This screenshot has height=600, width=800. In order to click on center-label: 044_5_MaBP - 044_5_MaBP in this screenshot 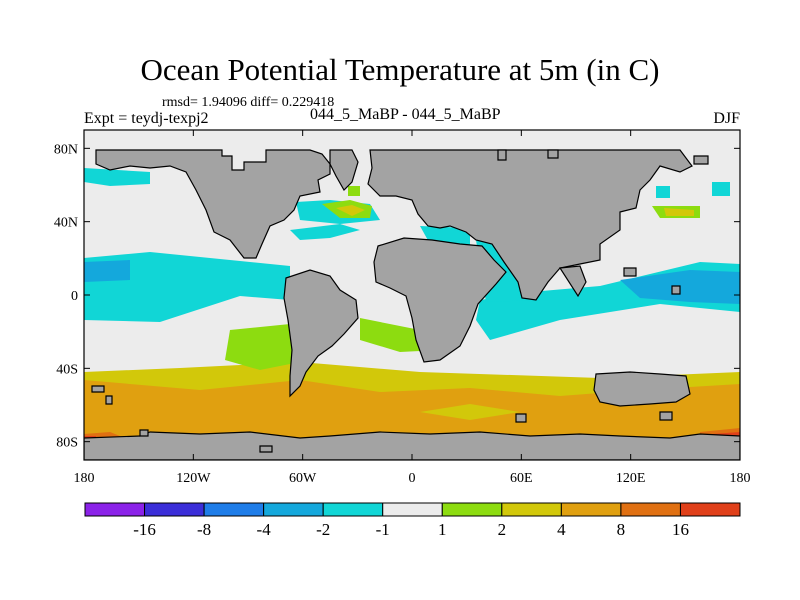, I will do `click(405, 114)`.